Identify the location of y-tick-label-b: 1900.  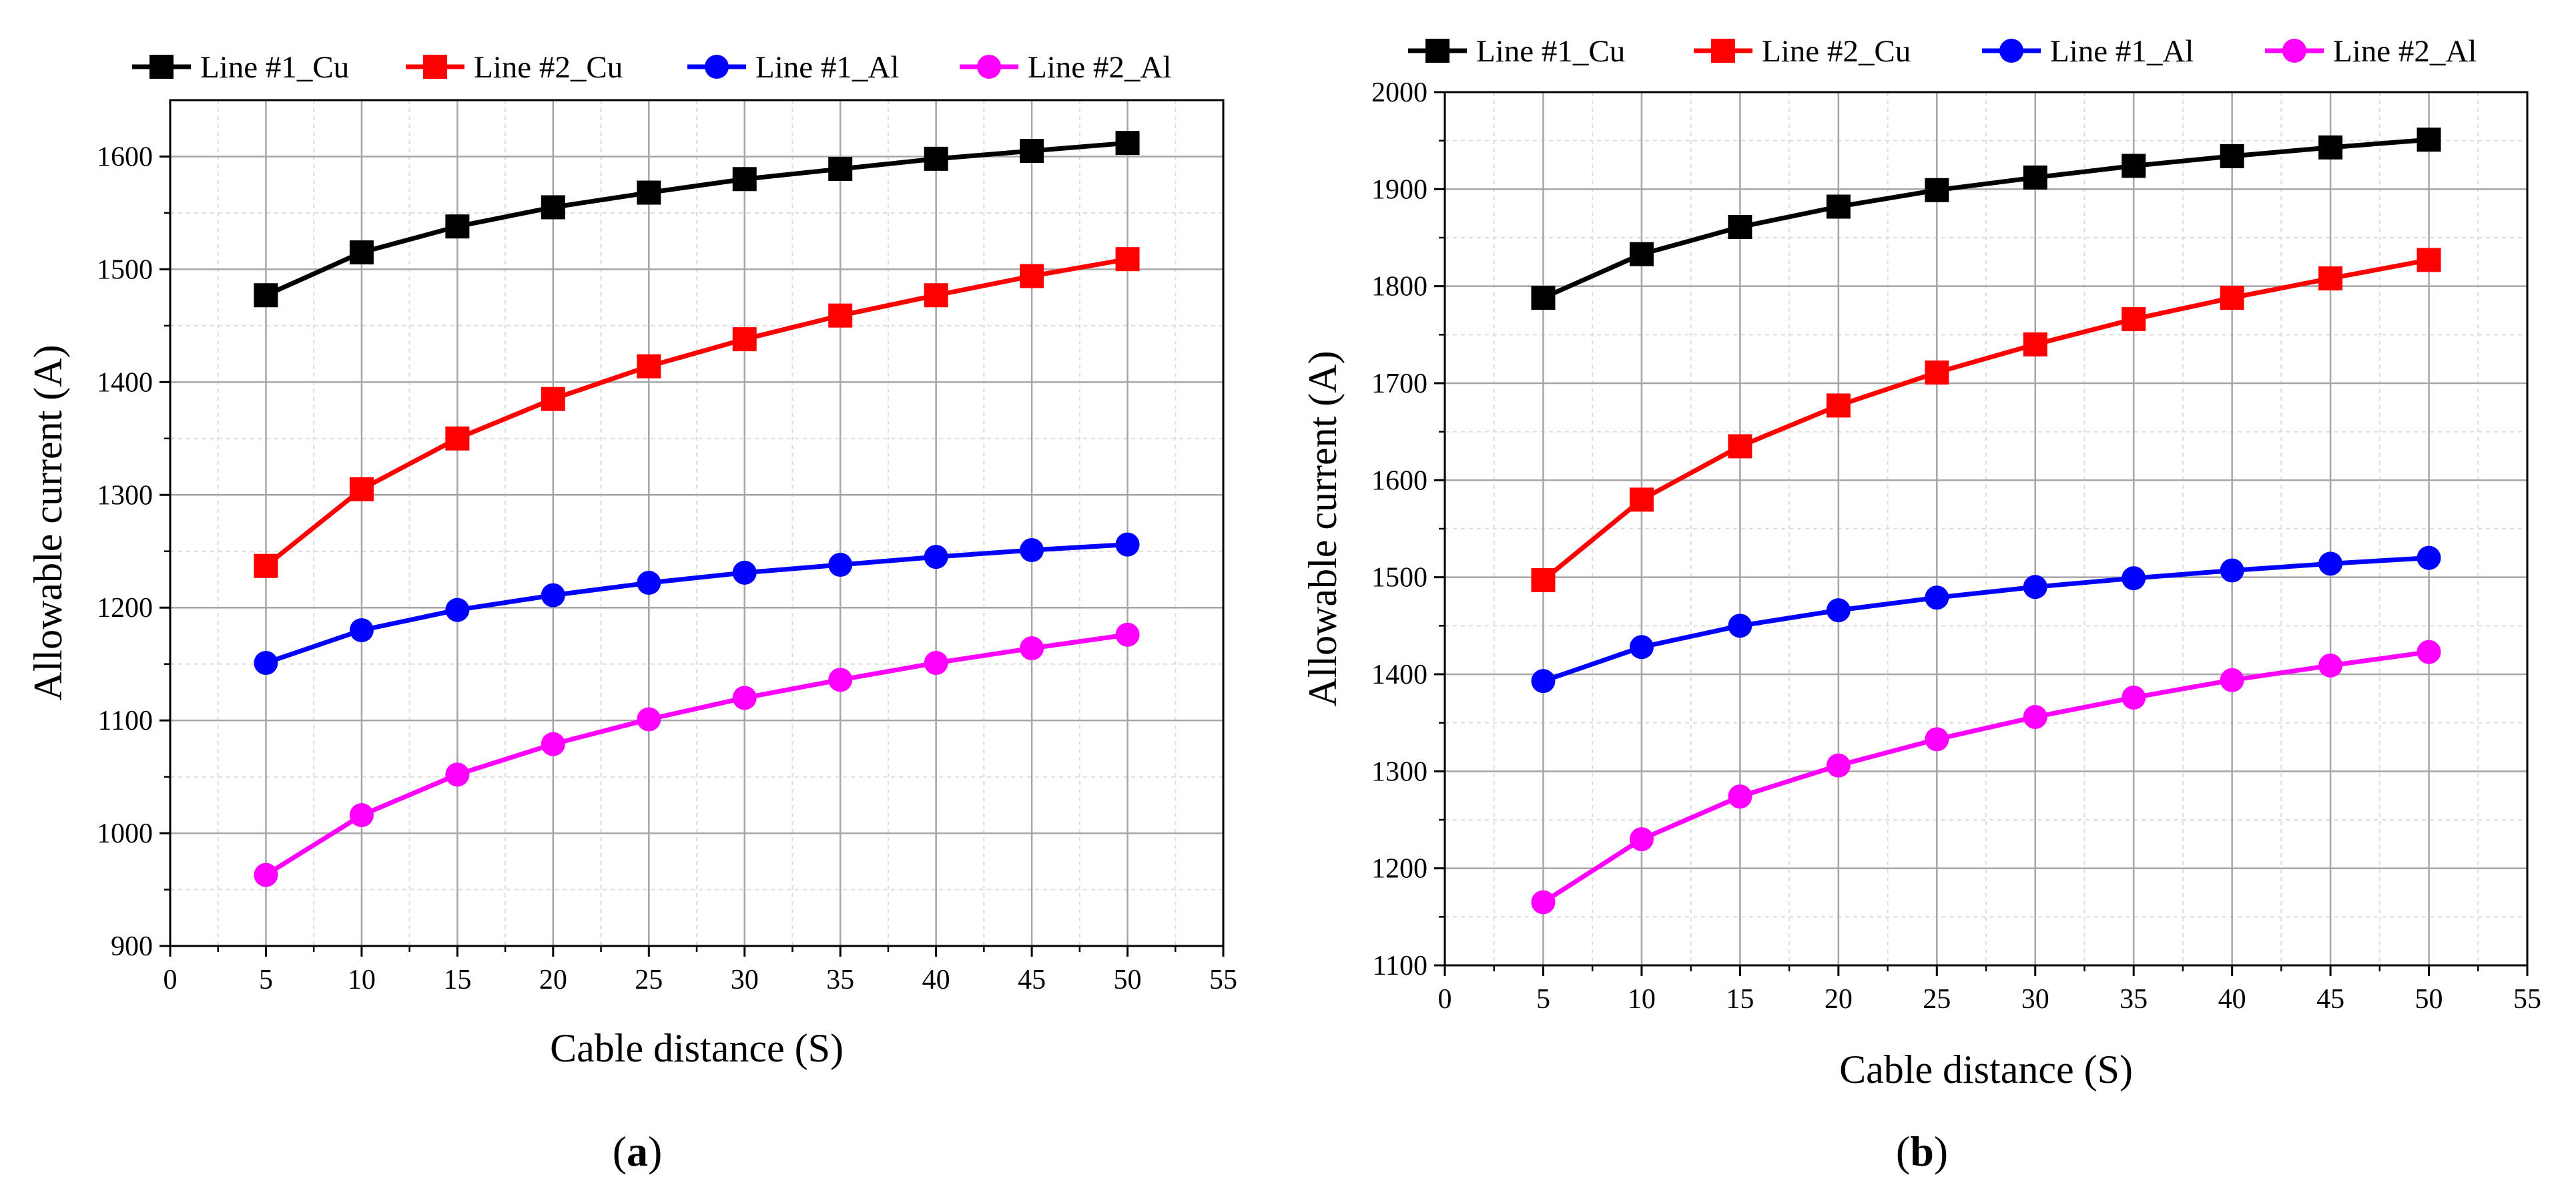
(1399, 190).